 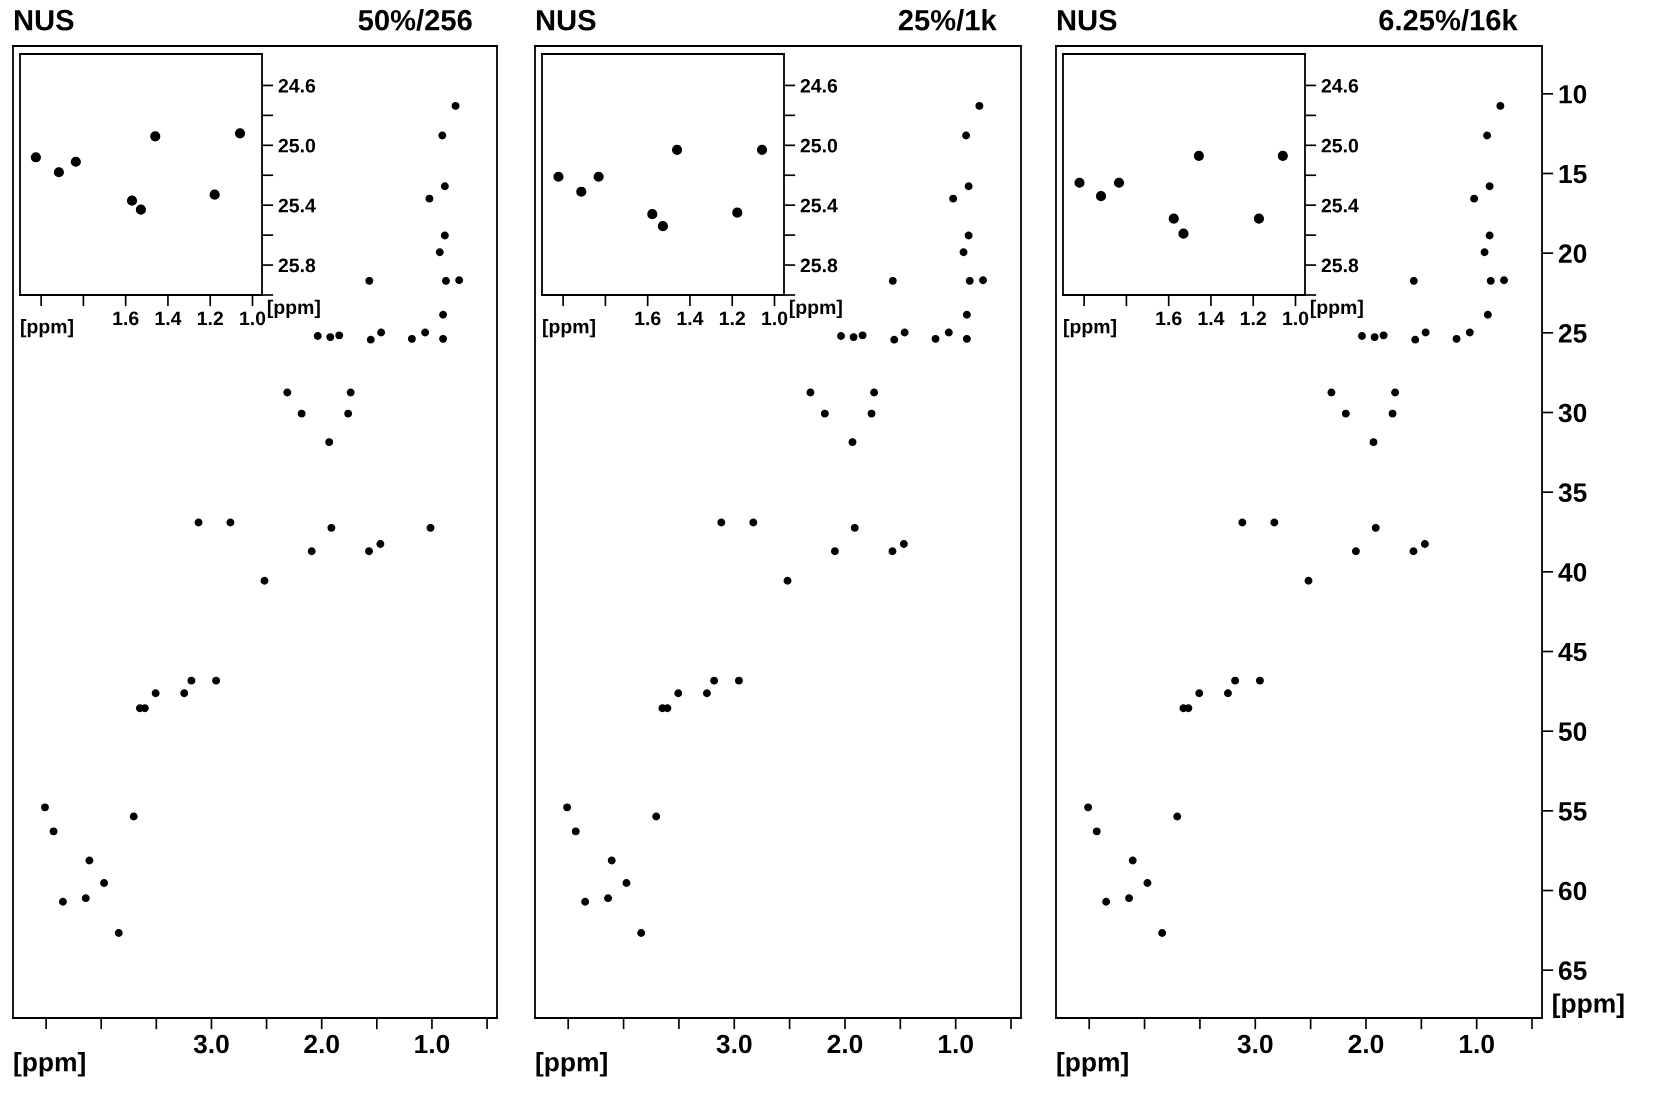 What do you see at coordinates (1255, 1044) in the screenshot?
I see `x-tick-label: 3.0` at bounding box center [1255, 1044].